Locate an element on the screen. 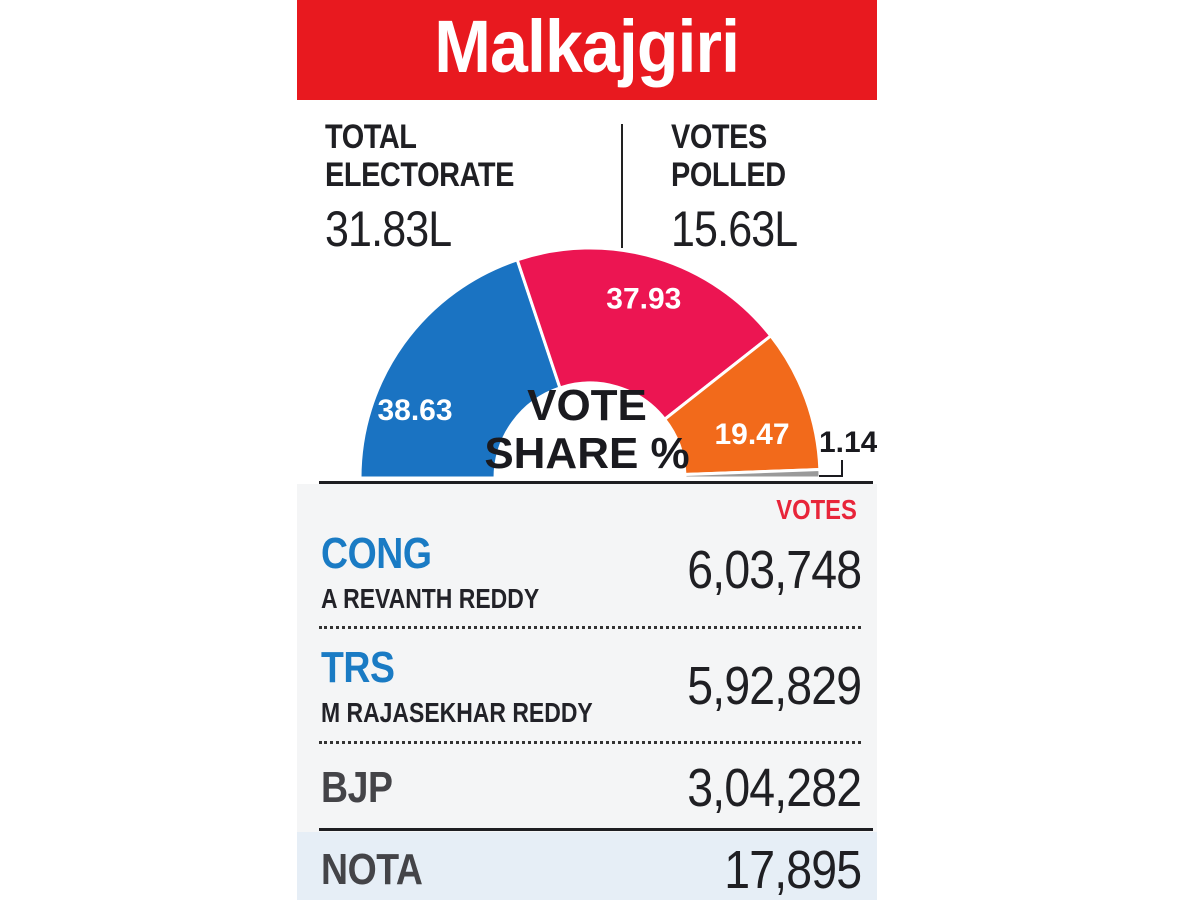 This screenshot has width=1200, height=900. vote-count: 6,03,748 is located at coordinates (774, 570).